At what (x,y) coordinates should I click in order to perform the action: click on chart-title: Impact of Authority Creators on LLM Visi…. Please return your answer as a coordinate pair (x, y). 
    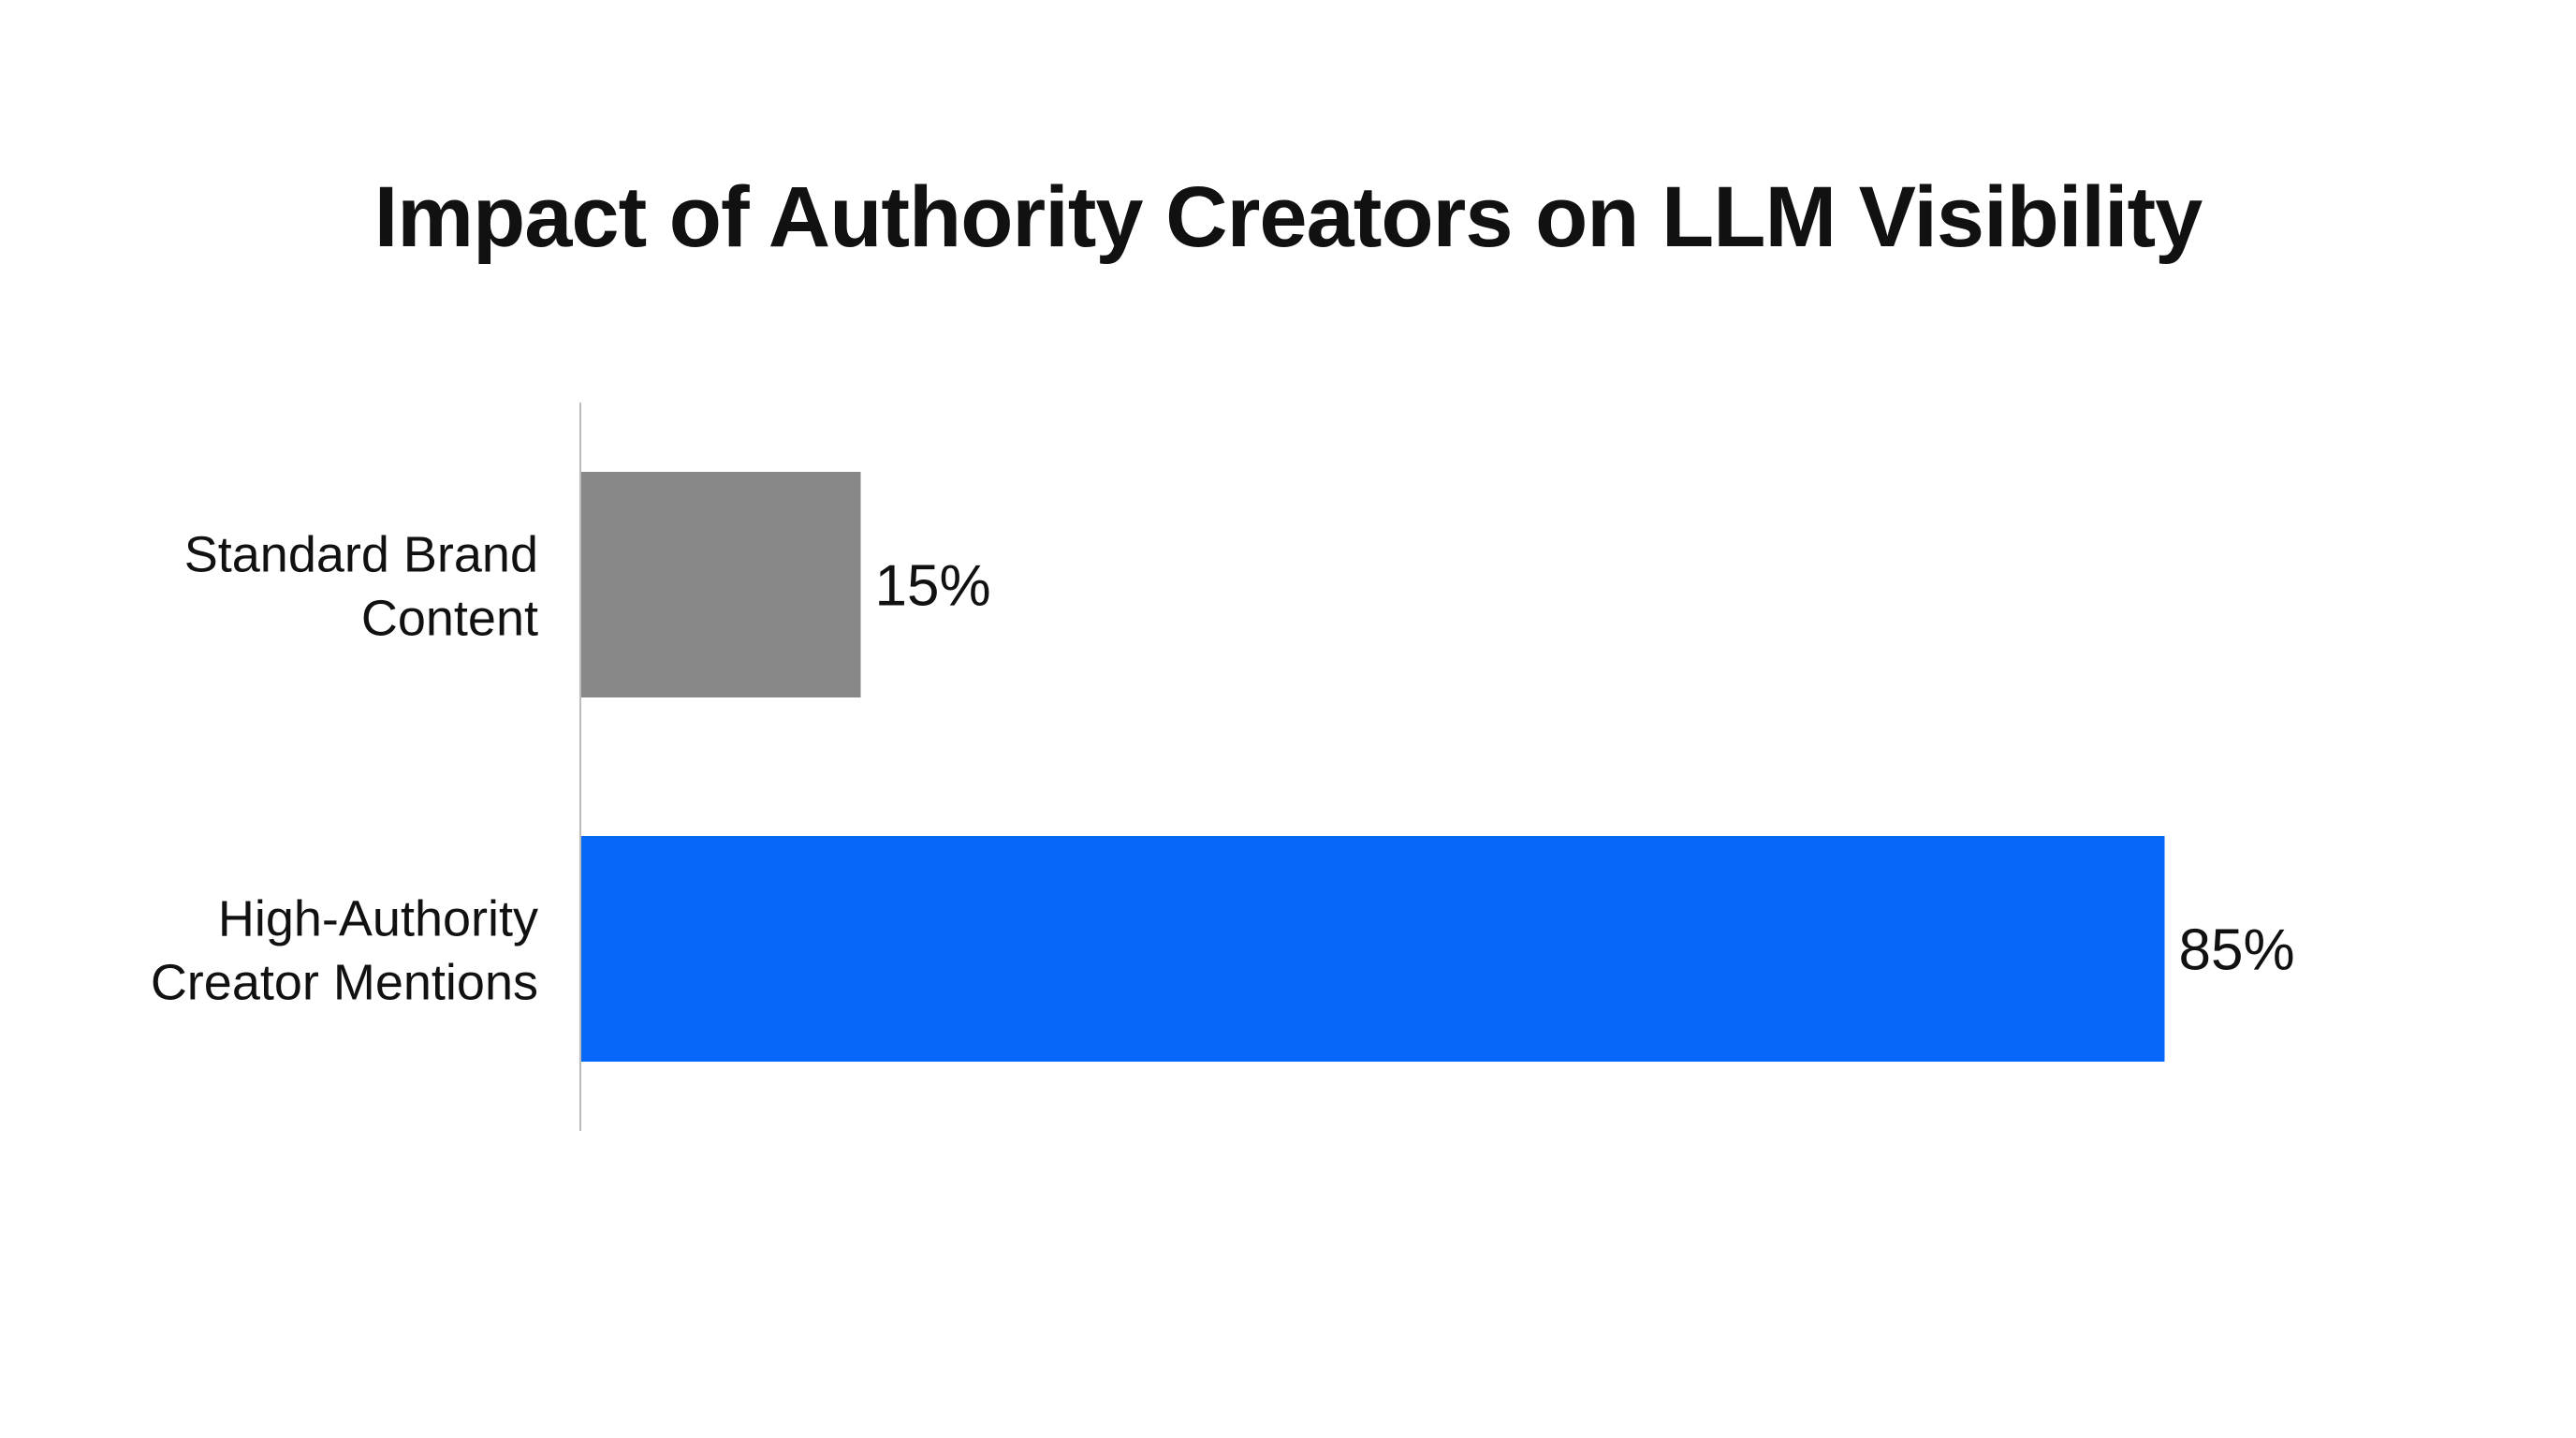
    Looking at the image, I should click on (1288, 217).